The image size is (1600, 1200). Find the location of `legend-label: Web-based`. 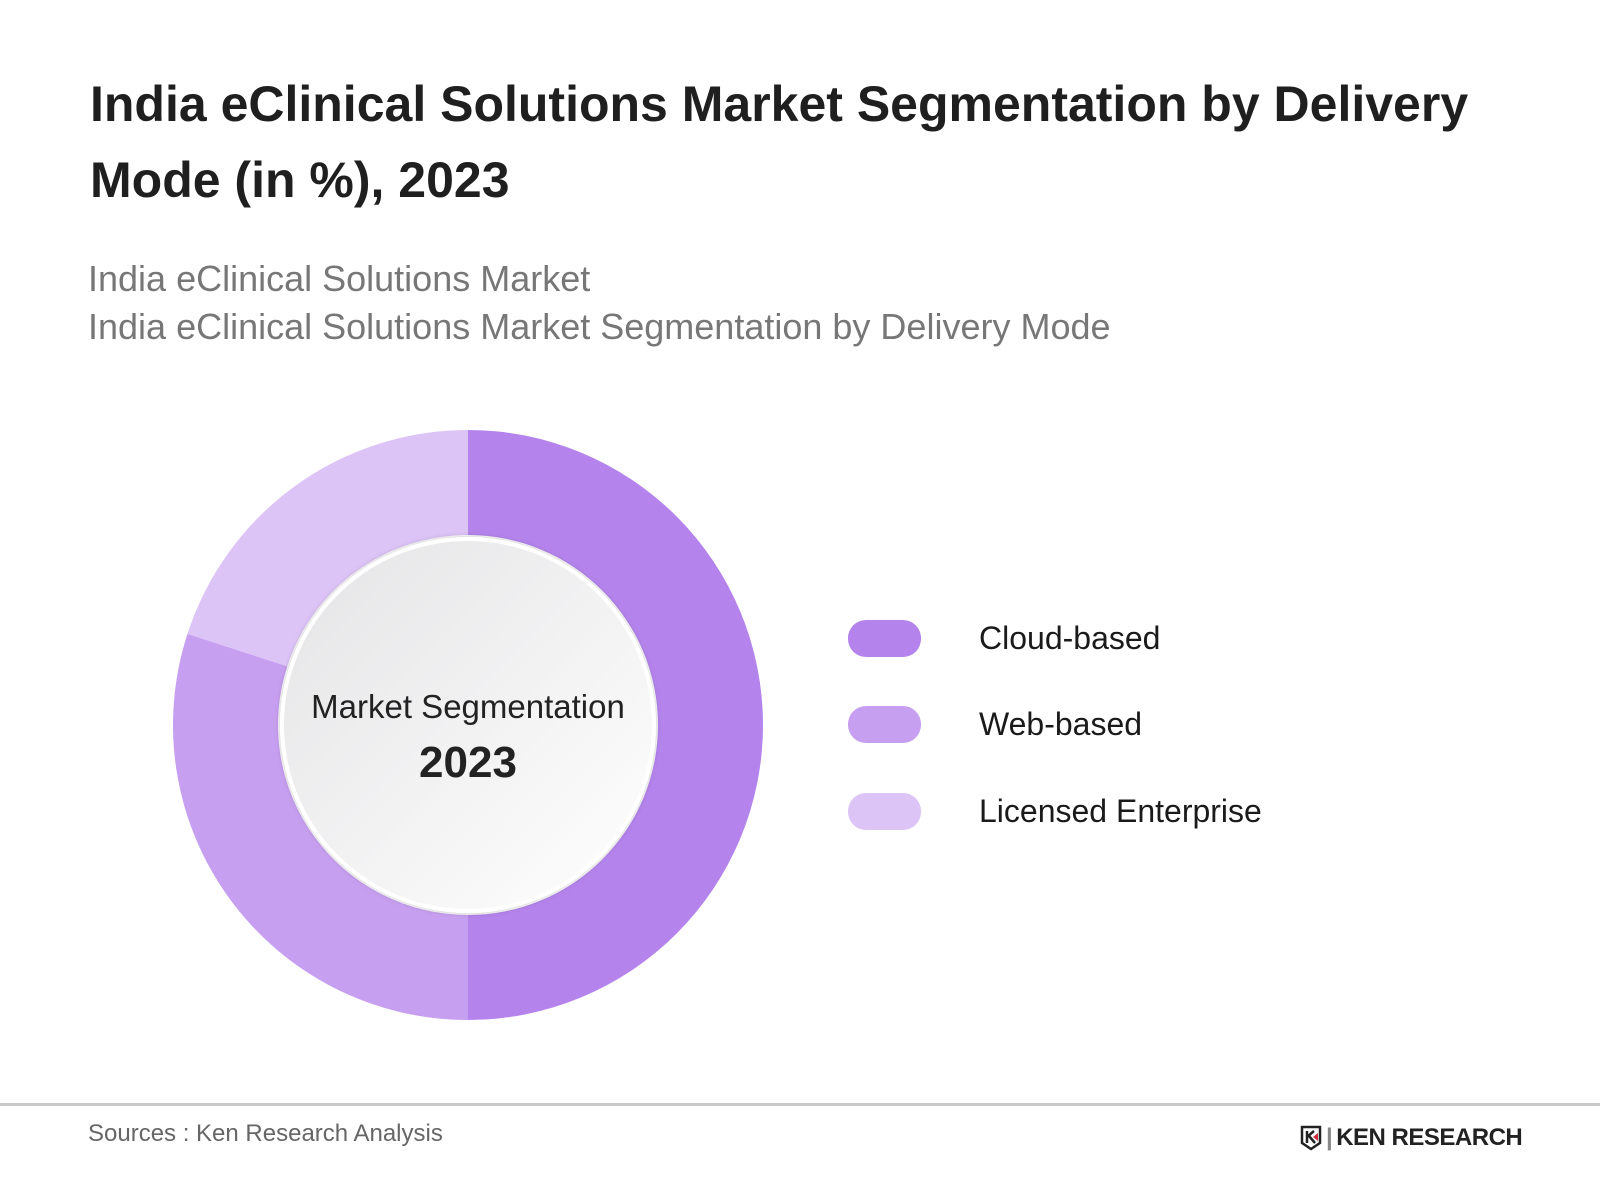

legend-label: Web-based is located at coordinates (1061, 724).